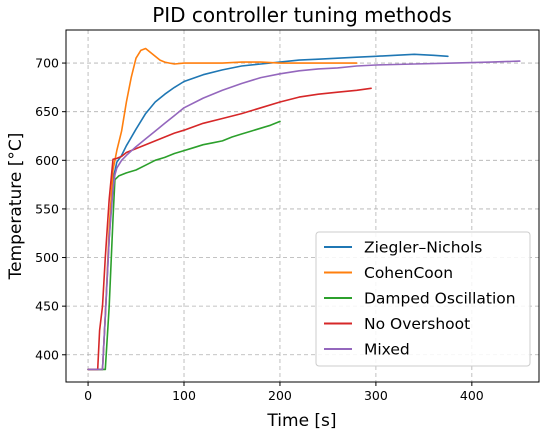 The width and height of the screenshot is (550, 435). I want to click on y-tick-label: 450, so click(47, 306).